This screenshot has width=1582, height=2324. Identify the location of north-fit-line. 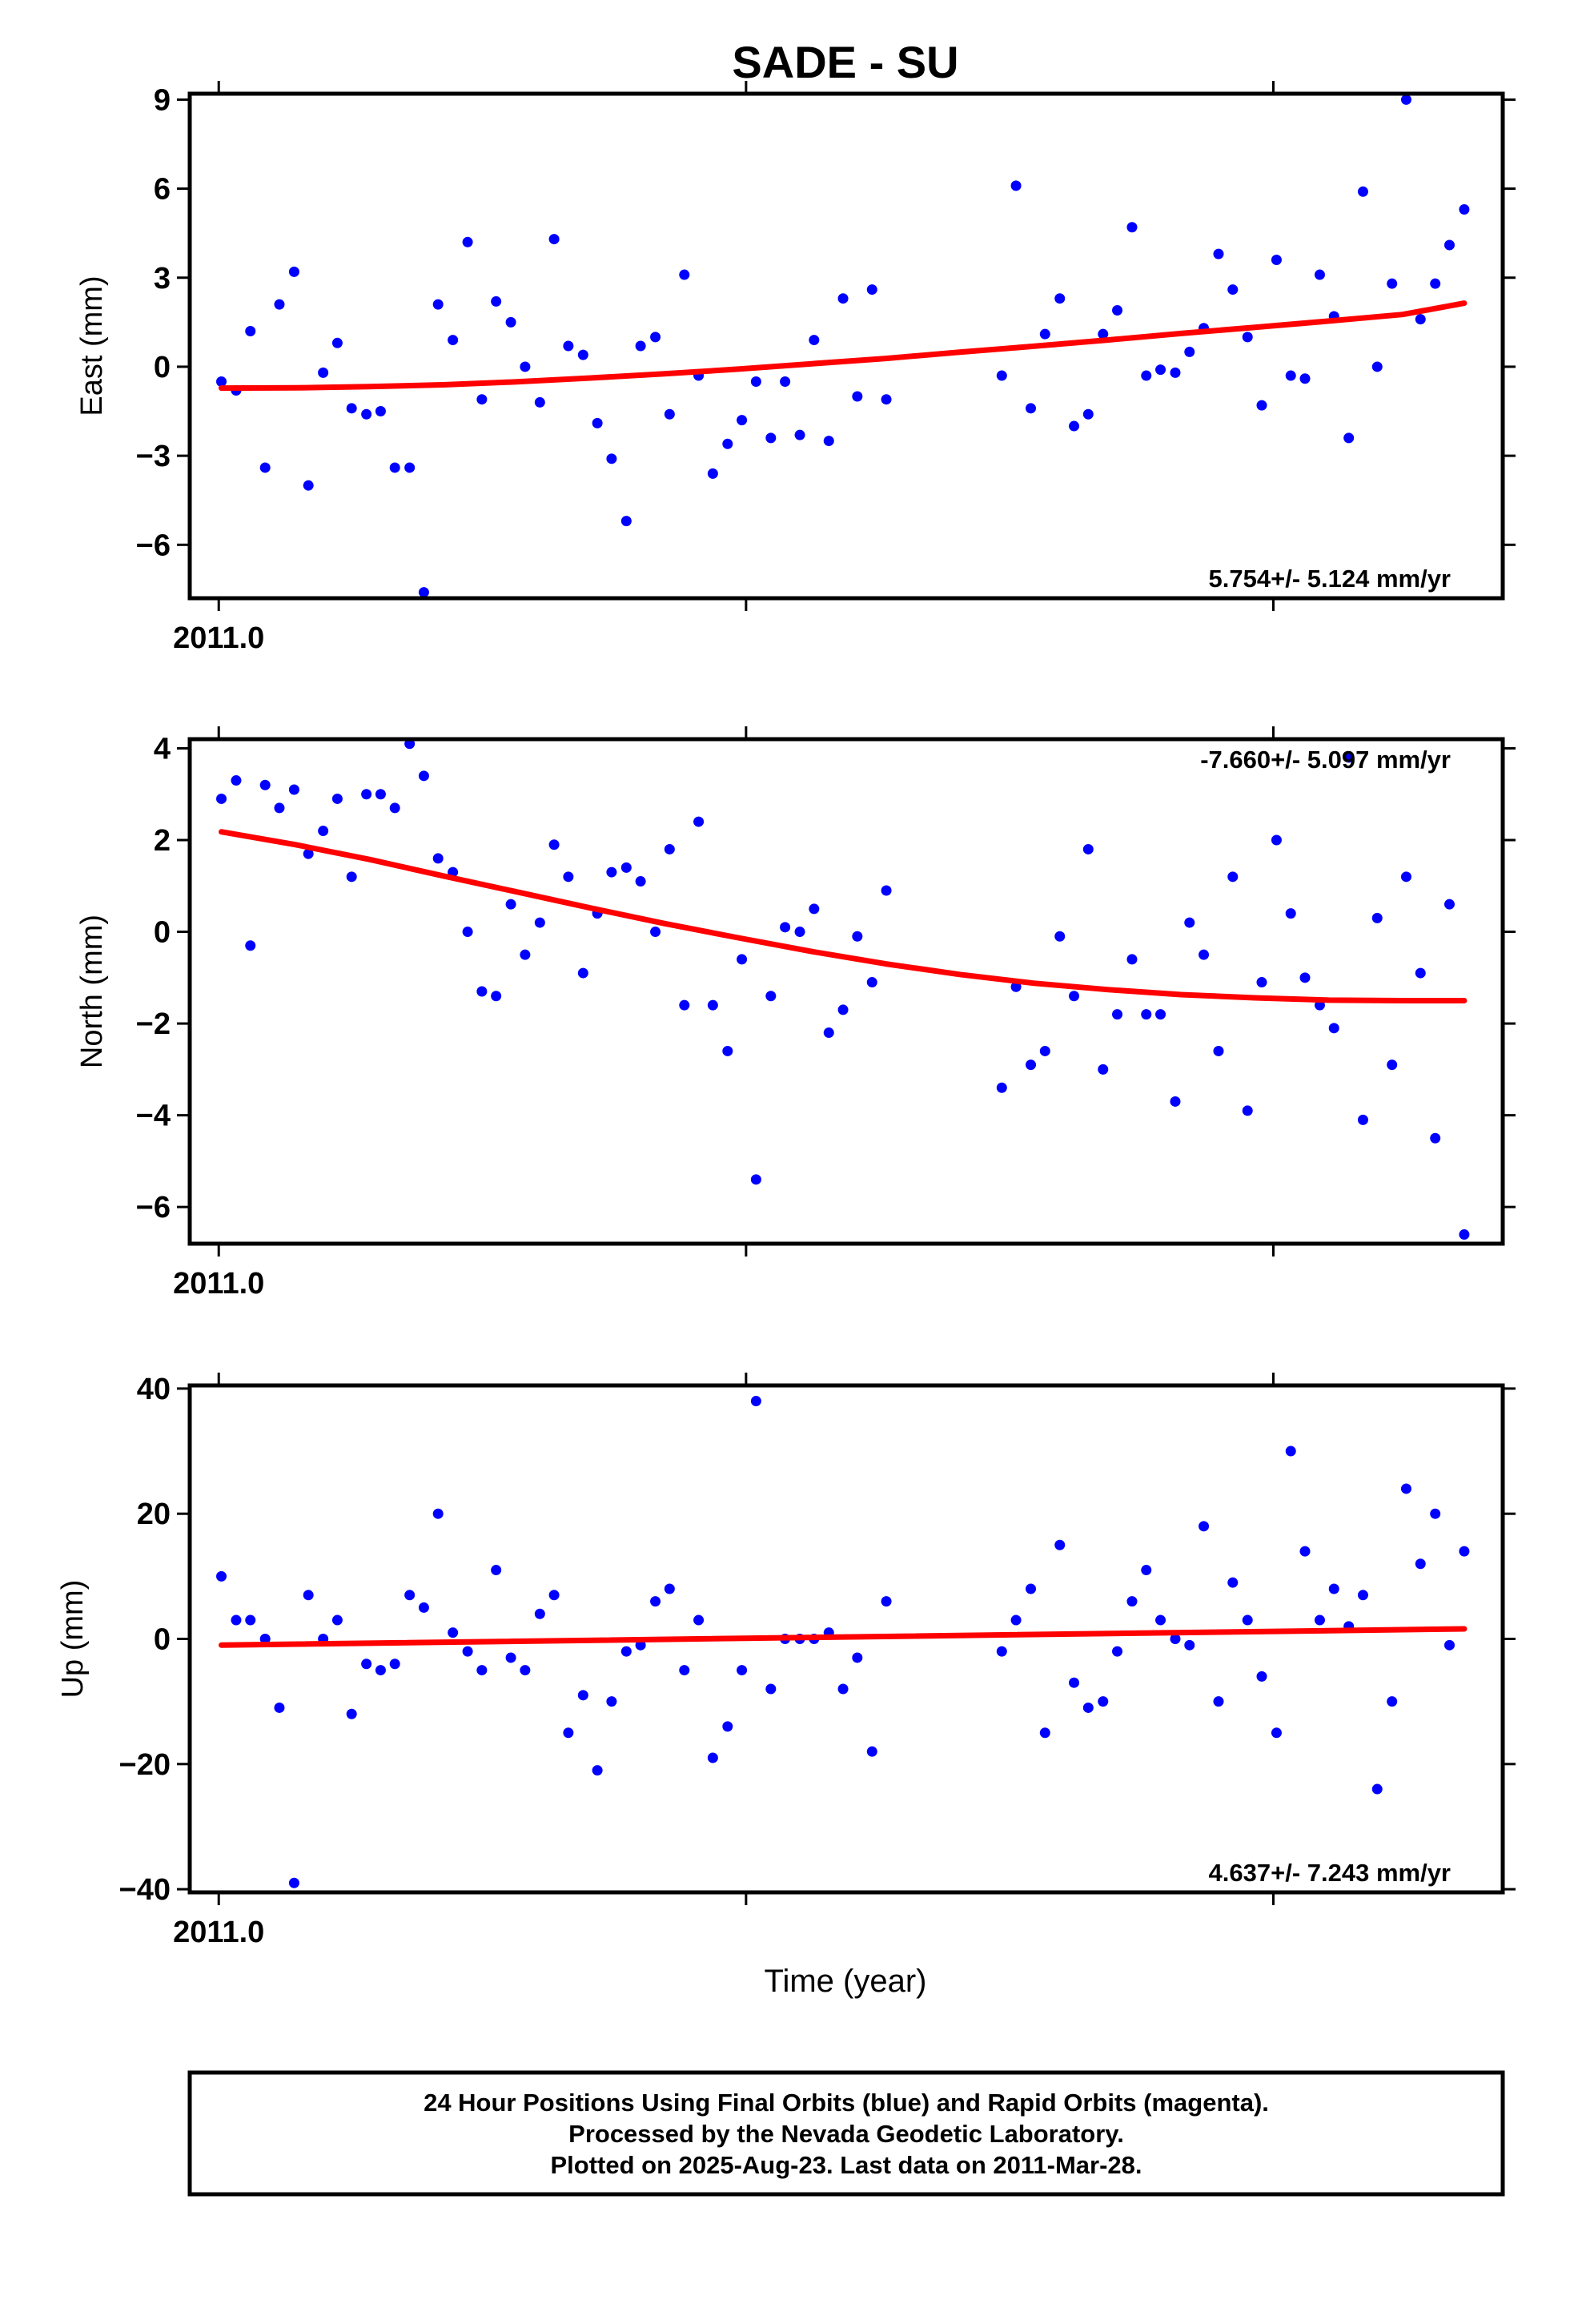
(844, 916).